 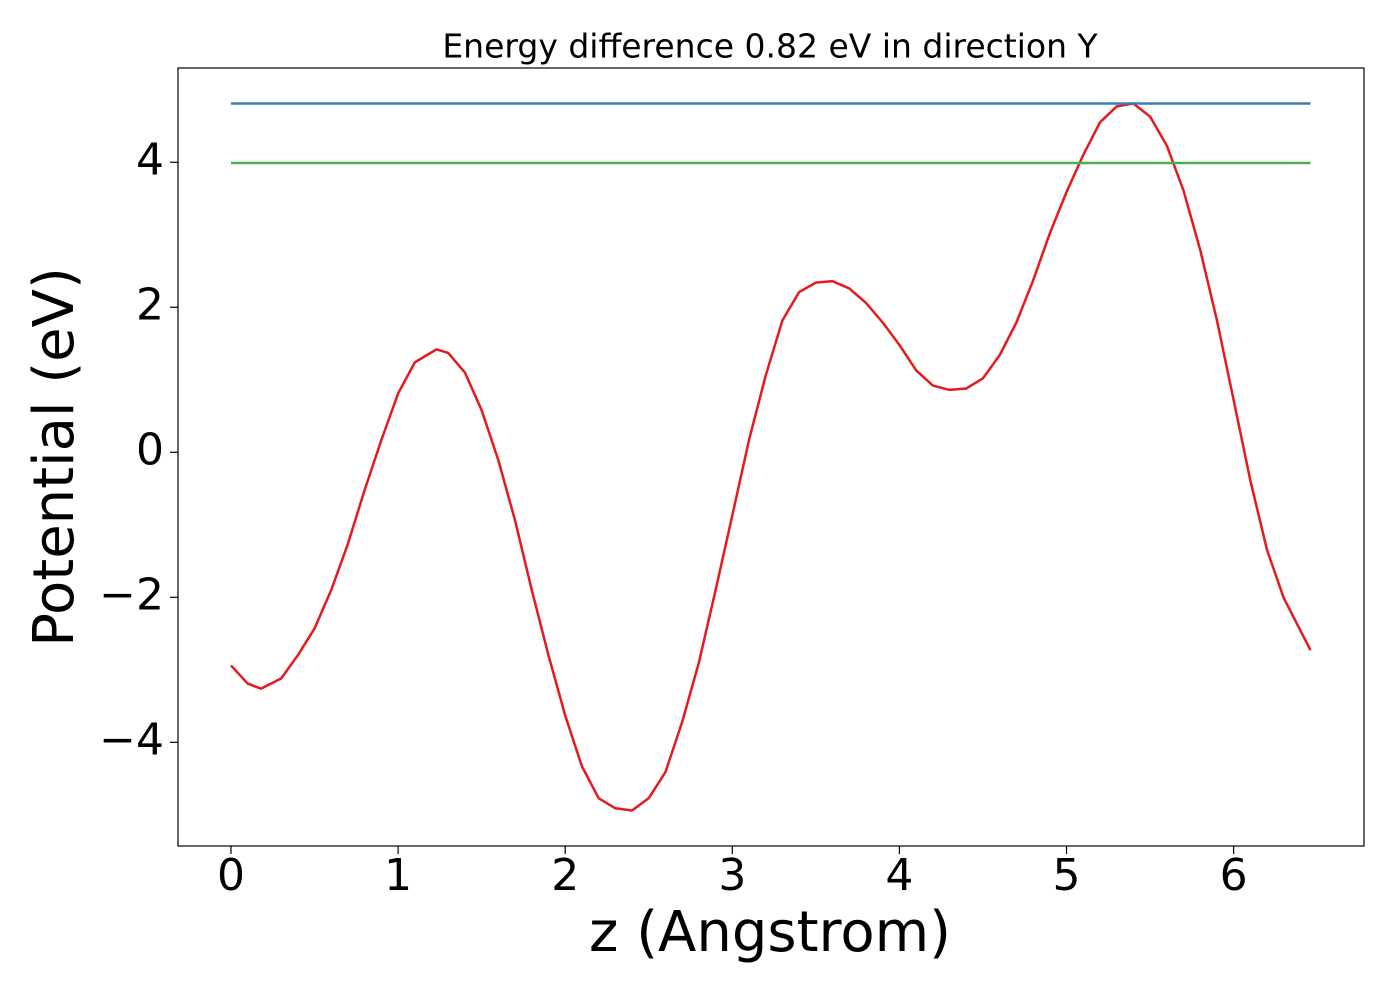 What do you see at coordinates (770, 46) in the screenshot?
I see `chart-title: Energy difference 0.82 eV in direction Y` at bounding box center [770, 46].